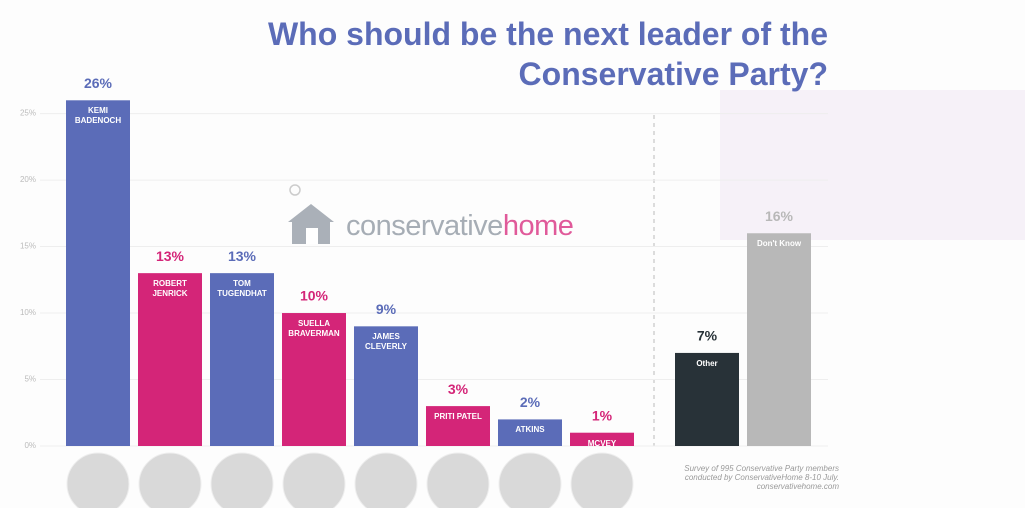  Describe the element at coordinates (98, 116) in the screenshot. I see `bar-label: KEMI BADENOCH` at that location.